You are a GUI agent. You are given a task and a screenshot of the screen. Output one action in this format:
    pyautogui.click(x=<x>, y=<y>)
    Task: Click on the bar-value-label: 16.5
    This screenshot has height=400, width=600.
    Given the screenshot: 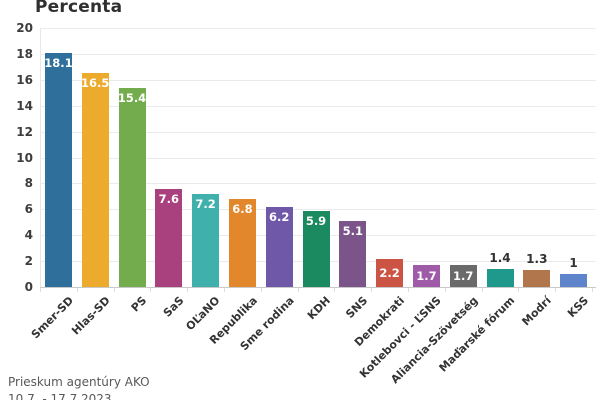 What is the action you would take?
    pyautogui.click(x=95, y=83)
    